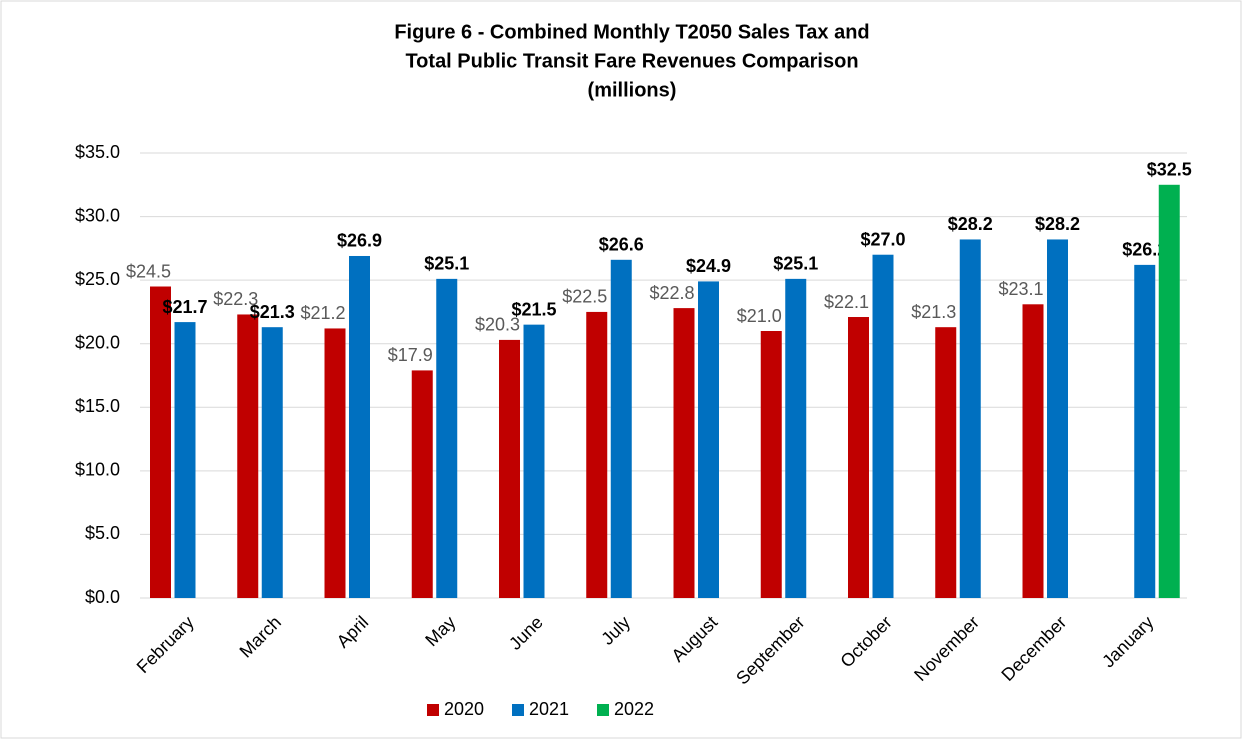 The image size is (1244, 746). I want to click on data-label: $22.8, so click(671, 293).